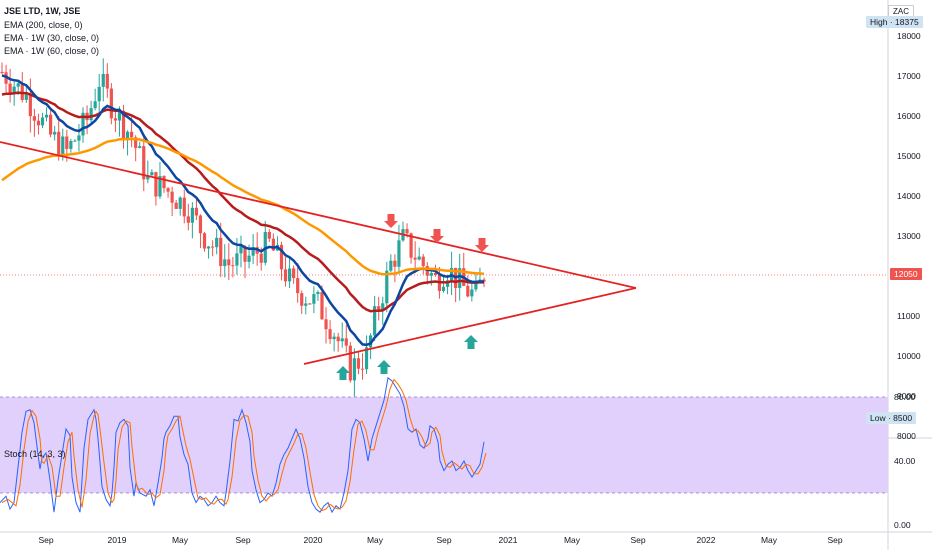 The image size is (932, 555). What do you see at coordinates (244, 445) in the screenshot?
I see `stoch-d-line` at bounding box center [244, 445].